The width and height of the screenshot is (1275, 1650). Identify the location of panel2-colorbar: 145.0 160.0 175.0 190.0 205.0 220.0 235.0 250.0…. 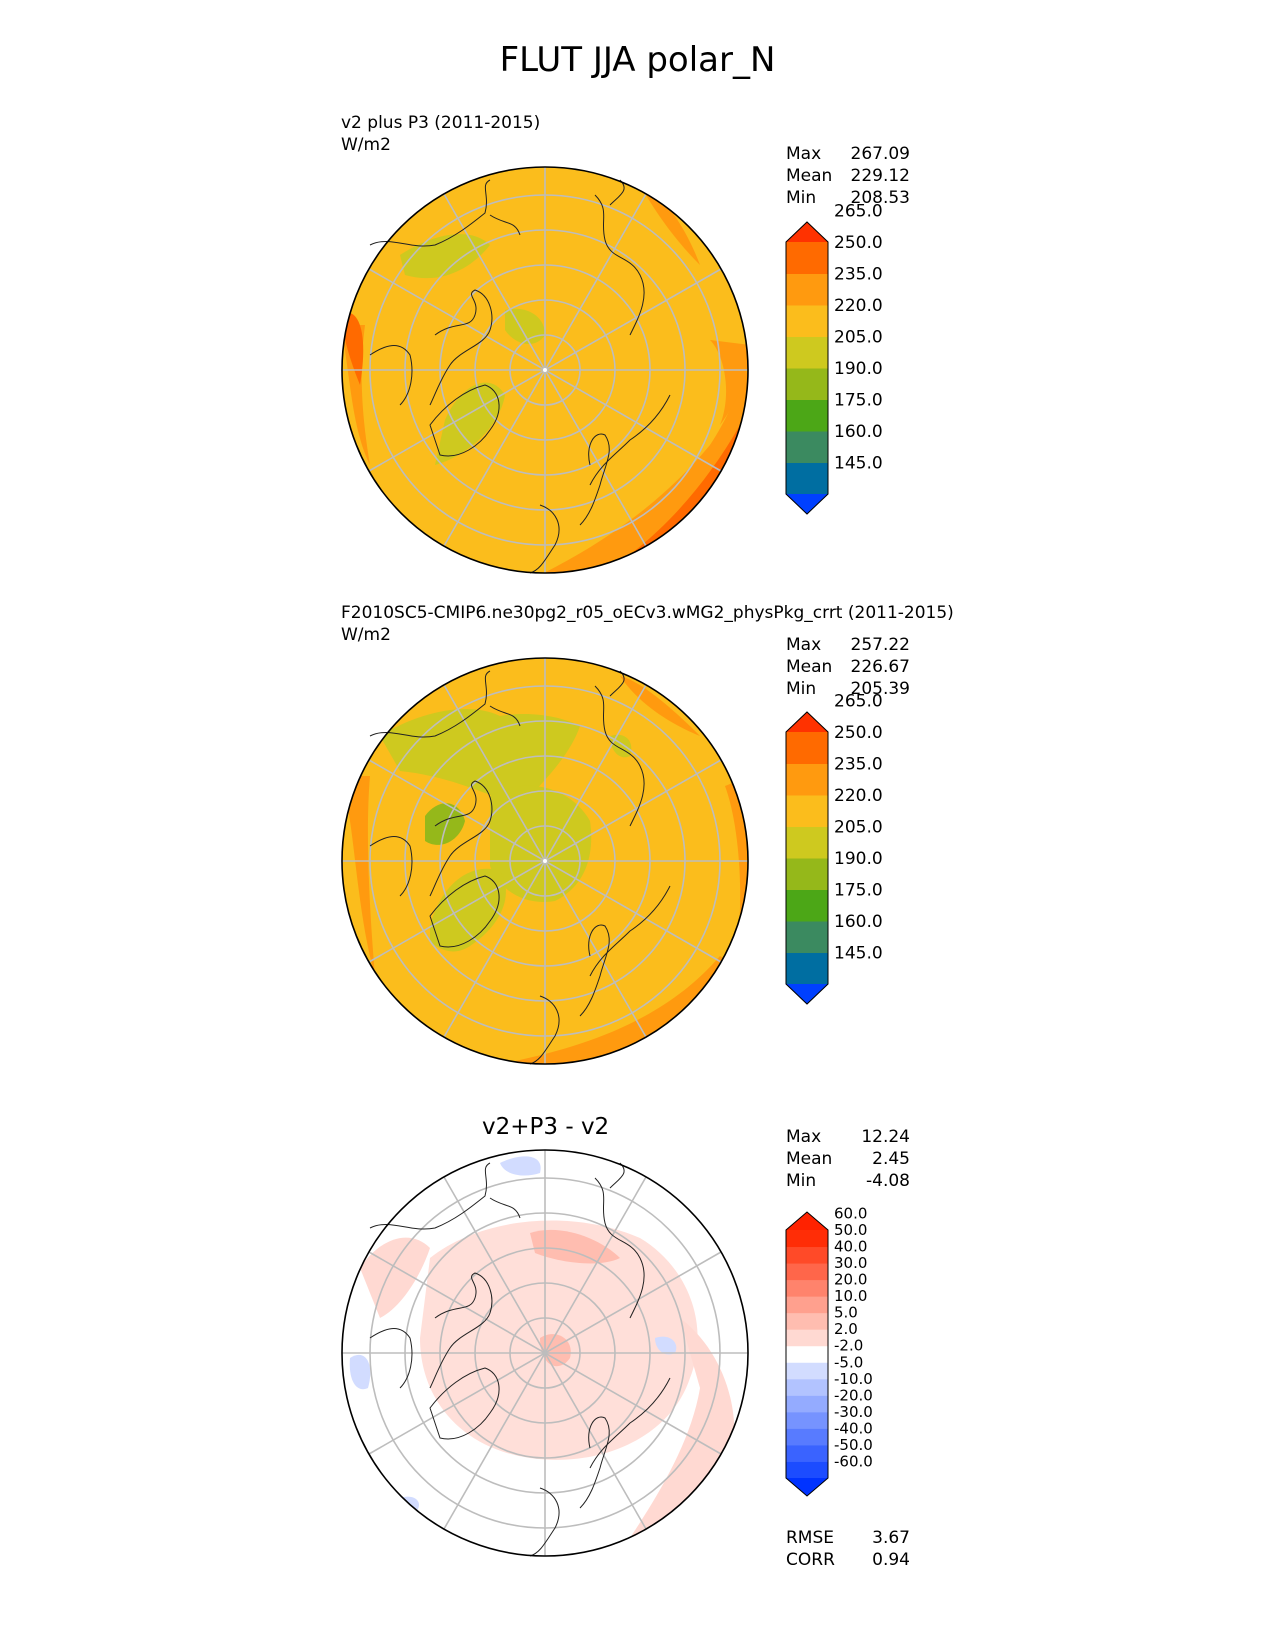
(834, 848).